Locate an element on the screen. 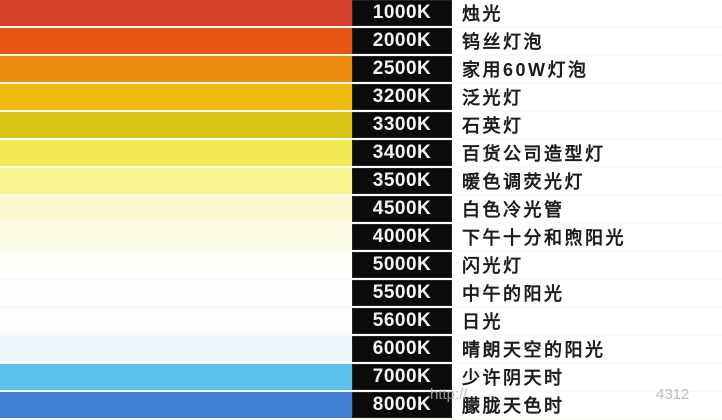 The height and width of the screenshot is (420, 722). table-row: 5600K 日光 is located at coordinates (361, 322).